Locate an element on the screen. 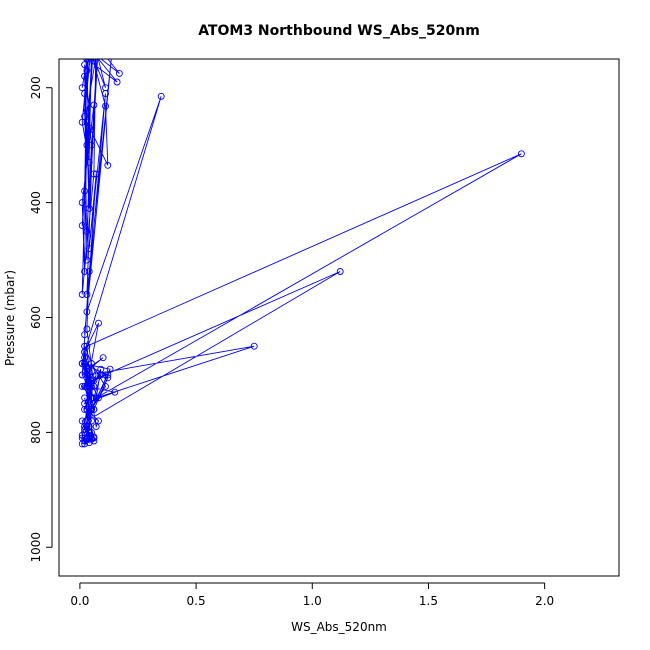 The width and height of the screenshot is (650, 650). y-tick-label: 400 is located at coordinates (36, 202).